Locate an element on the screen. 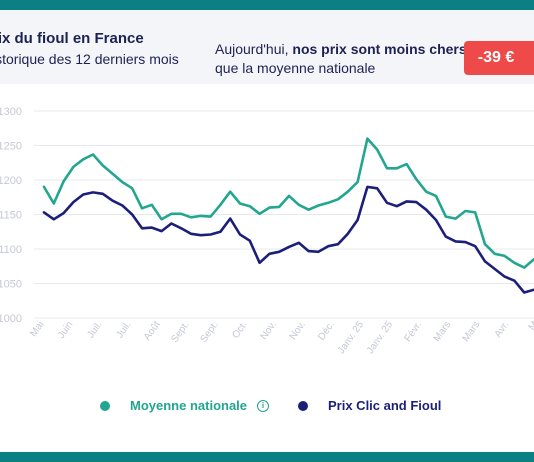 The width and height of the screenshot is (534, 462). legend-item-national: Moyenne nationale i is located at coordinates (185, 405).